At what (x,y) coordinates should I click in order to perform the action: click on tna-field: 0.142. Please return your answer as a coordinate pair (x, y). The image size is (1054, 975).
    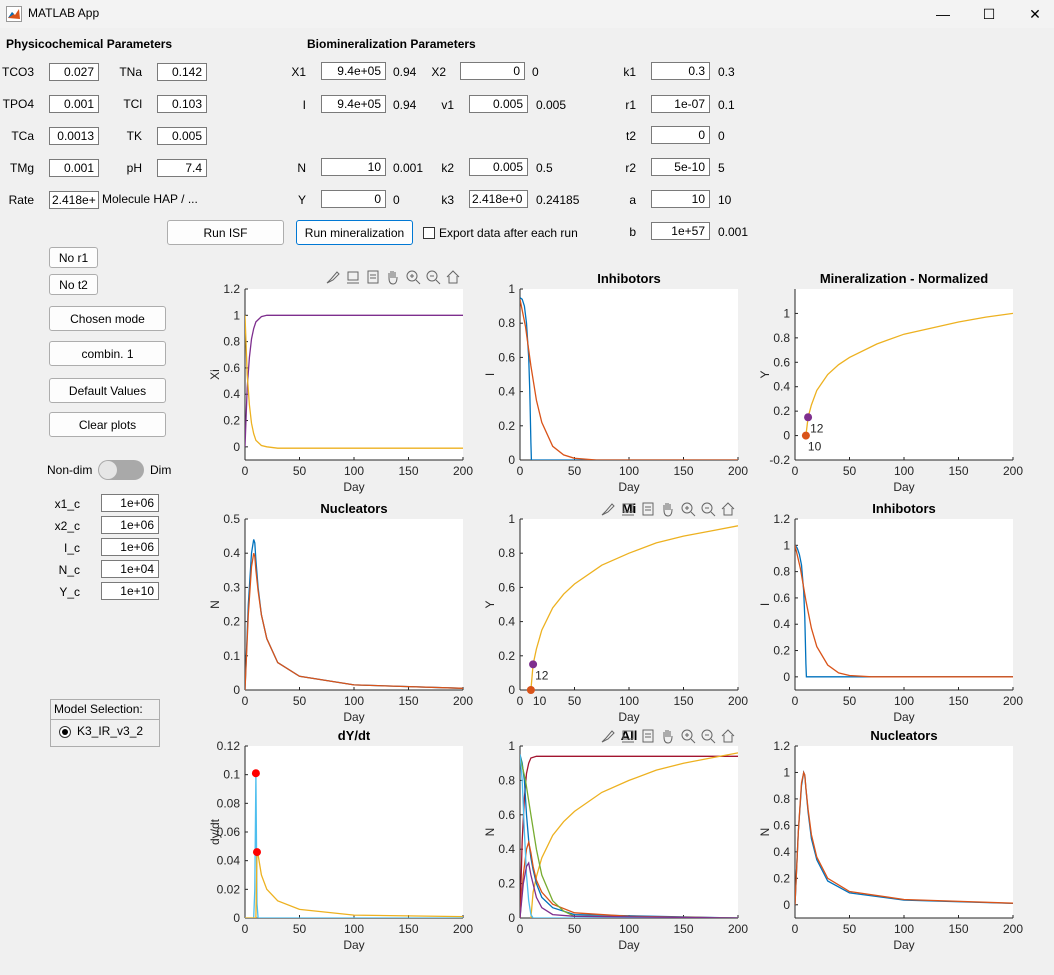
    Looking at the image, I should click on (182, 72).